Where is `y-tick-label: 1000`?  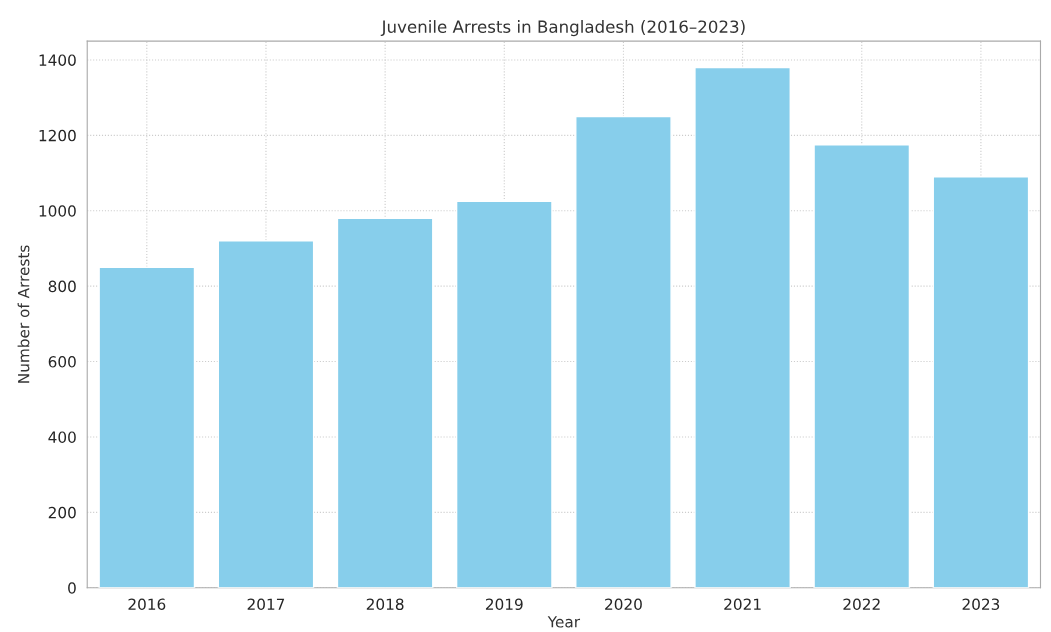
y-tick-label: 1000 is located at coordinates (57, 211).